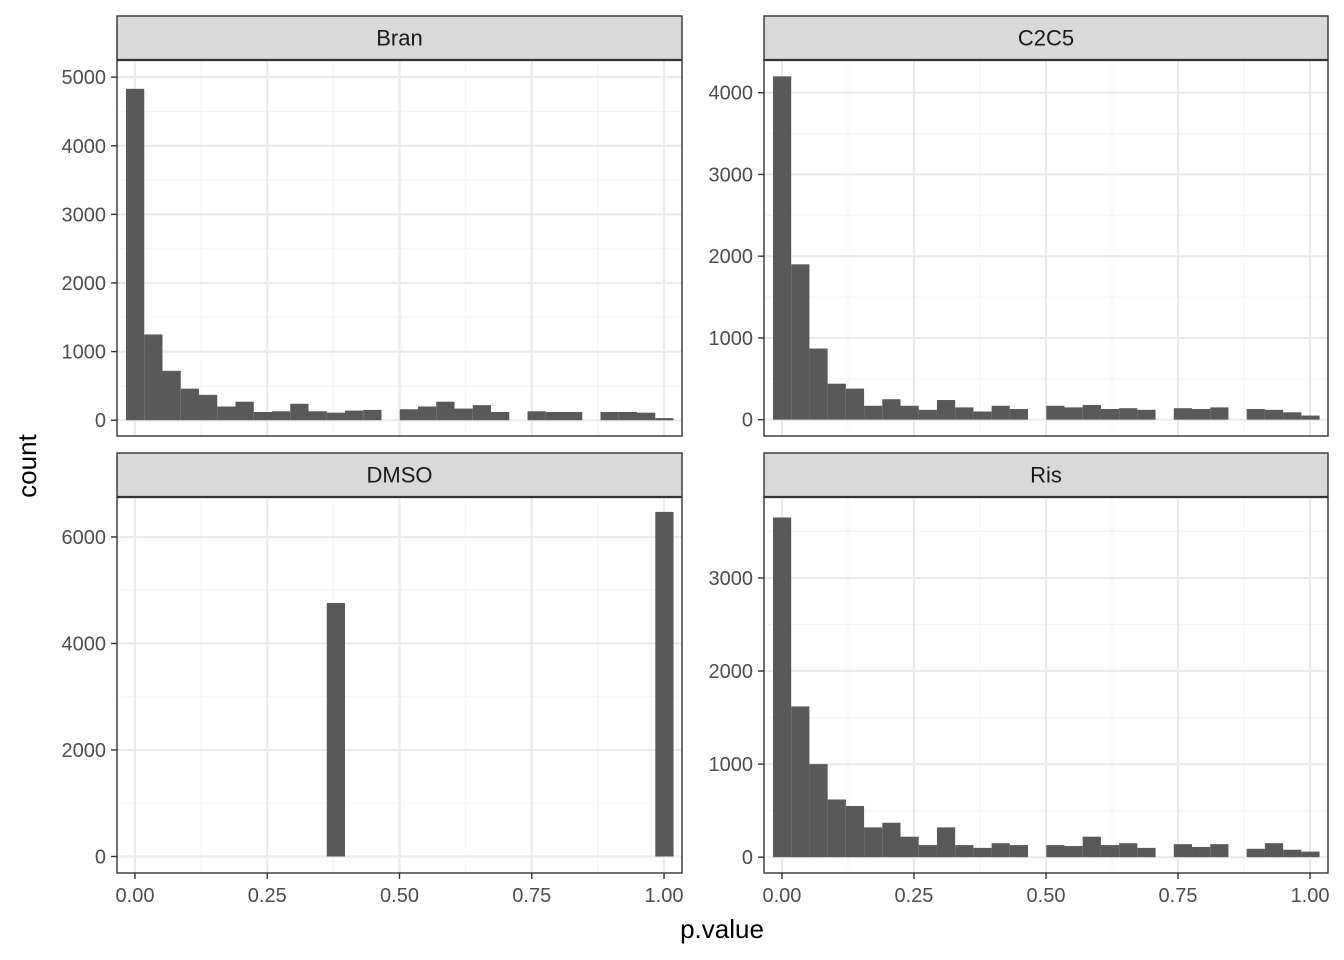  Describe the element at coordinates (84, 538) in the screenshot. I see `y-tick-label: 6000` at that location.